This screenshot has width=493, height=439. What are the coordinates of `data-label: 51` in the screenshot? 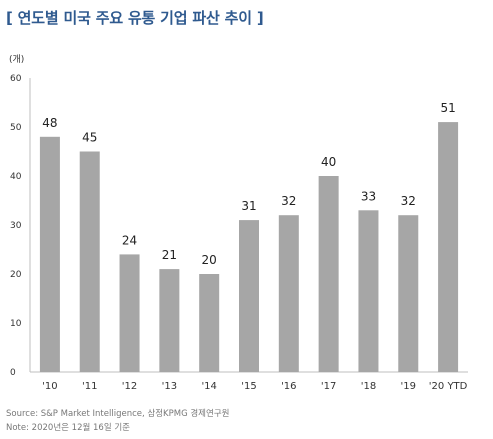 It's located at (447, 108).